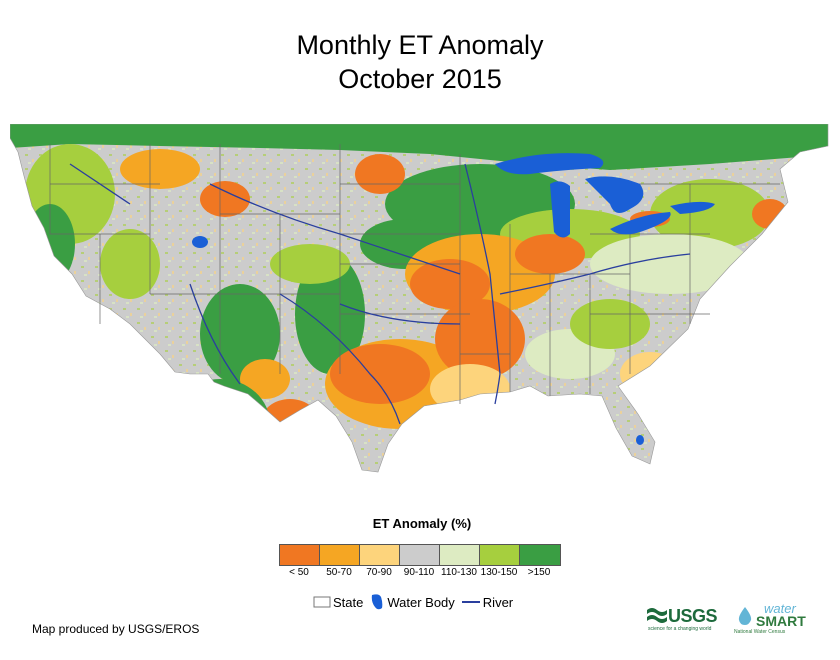  What do you see at coordinates (498, 602) in the screenshot?
I see `legend-river-label: River` at bounding box center [498, 602].